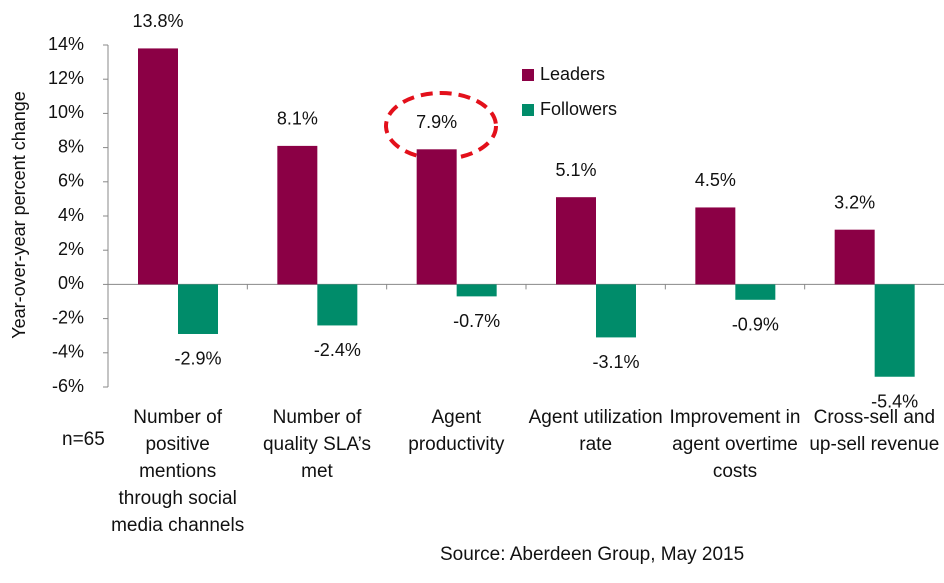  I want to click on x-tick-label: Cross-sell and up-sell revenue, so click(874, 431).